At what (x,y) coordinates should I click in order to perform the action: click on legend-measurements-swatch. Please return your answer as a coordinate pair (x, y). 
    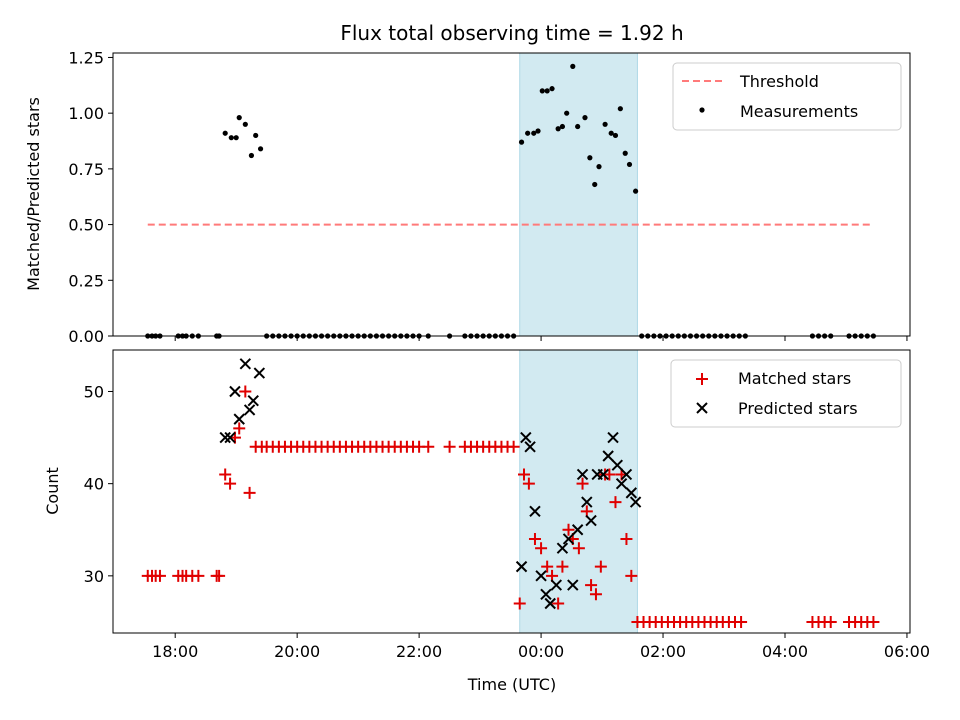
    Looking at the image, I should click on (702, 110).